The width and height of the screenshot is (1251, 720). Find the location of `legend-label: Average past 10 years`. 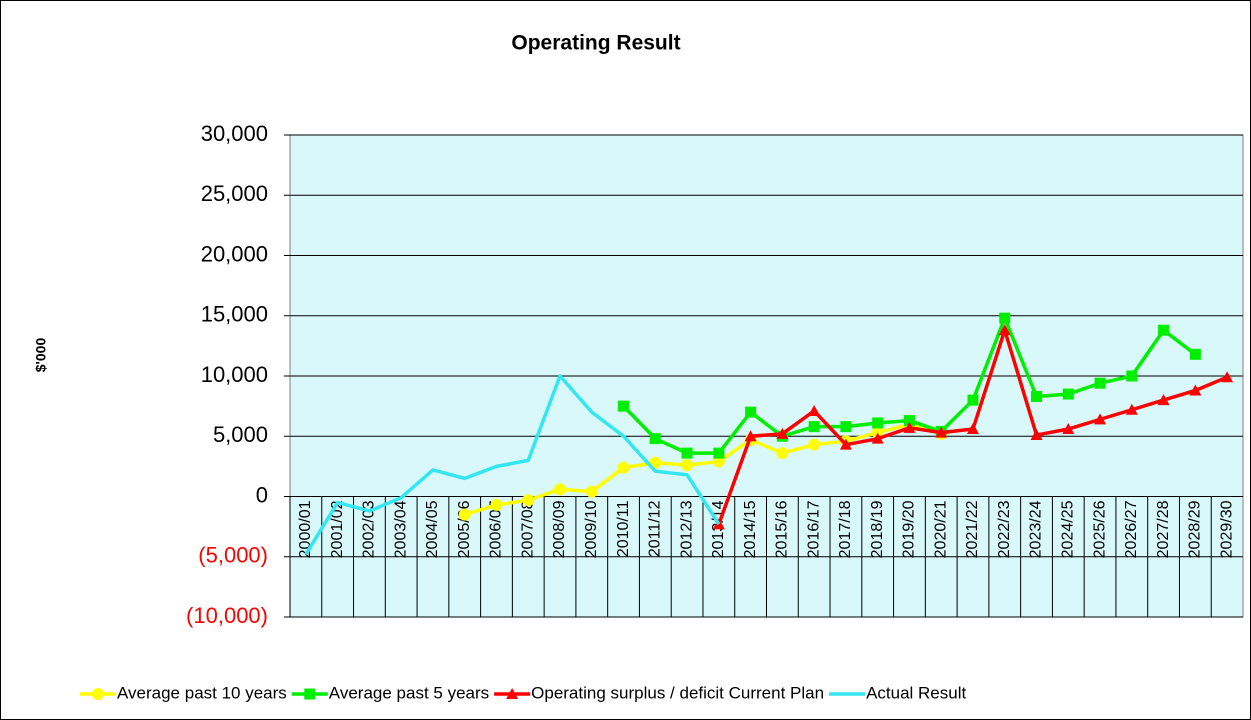

legend-label: Average past 10 years is located at coordinates (202, 692).